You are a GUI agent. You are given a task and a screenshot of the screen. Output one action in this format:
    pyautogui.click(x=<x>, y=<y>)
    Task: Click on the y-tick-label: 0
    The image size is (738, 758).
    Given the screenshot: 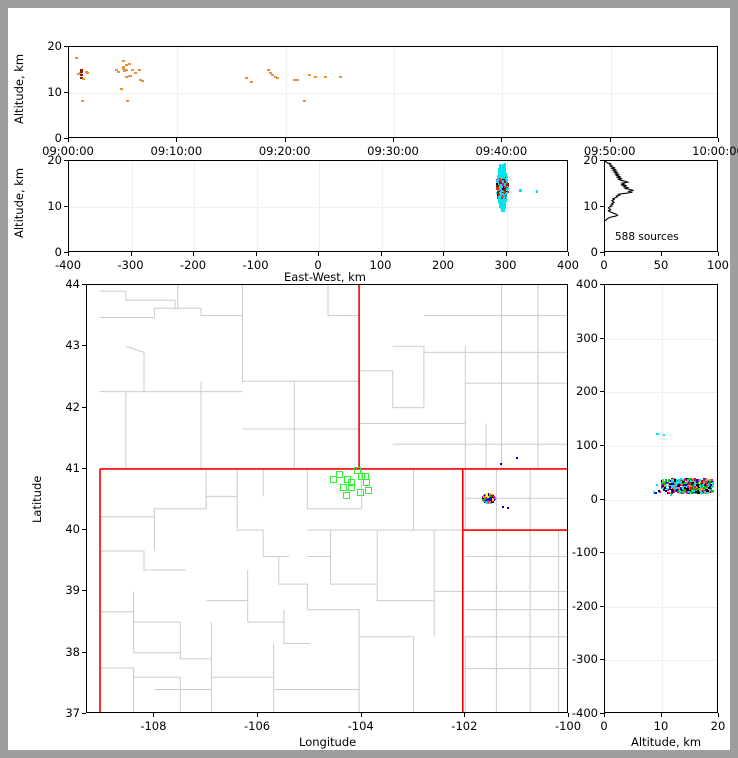 What is the action you would take?
    pyautogui.click(x=594, y=498)
    